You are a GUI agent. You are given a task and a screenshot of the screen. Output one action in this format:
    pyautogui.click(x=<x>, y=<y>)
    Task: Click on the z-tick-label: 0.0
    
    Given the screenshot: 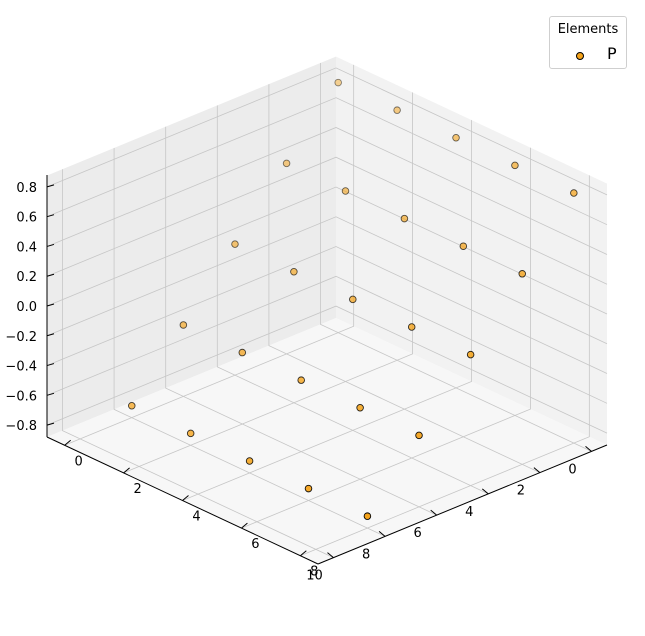 What is the action you would take?
    pyautogui.click(x=26, y=307)
    